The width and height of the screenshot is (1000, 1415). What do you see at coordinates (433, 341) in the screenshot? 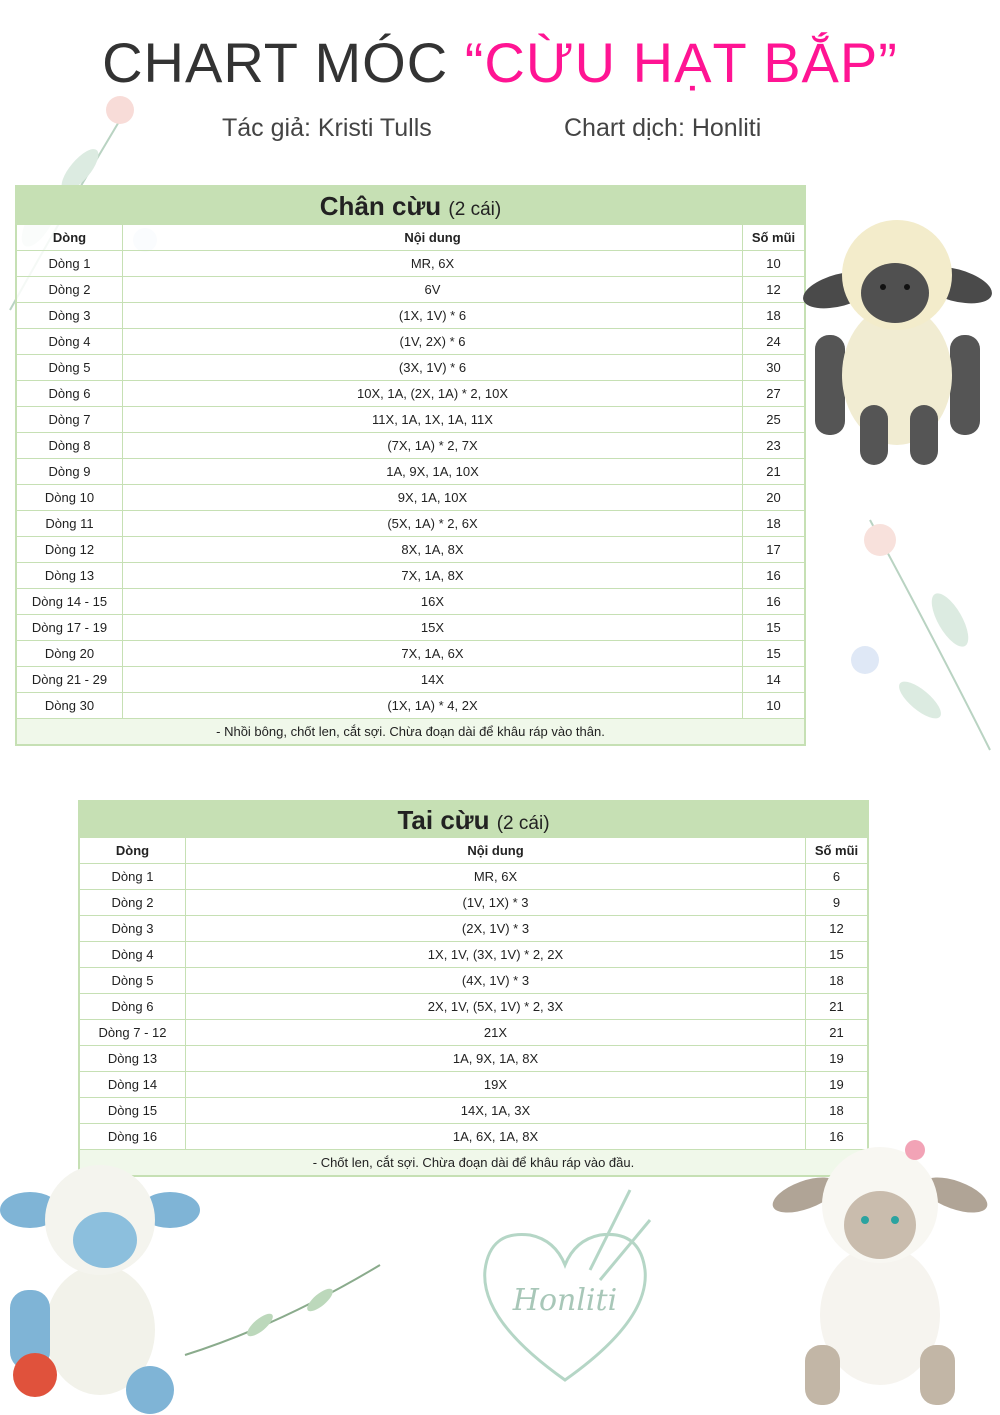
I see `row-content: (1V, 2X) * 6` at bounding box center [433, 341].